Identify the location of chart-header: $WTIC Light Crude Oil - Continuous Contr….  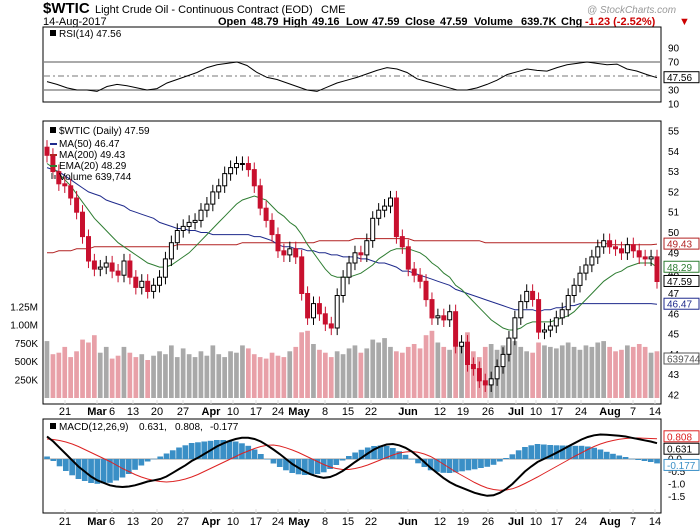
(366, 14).